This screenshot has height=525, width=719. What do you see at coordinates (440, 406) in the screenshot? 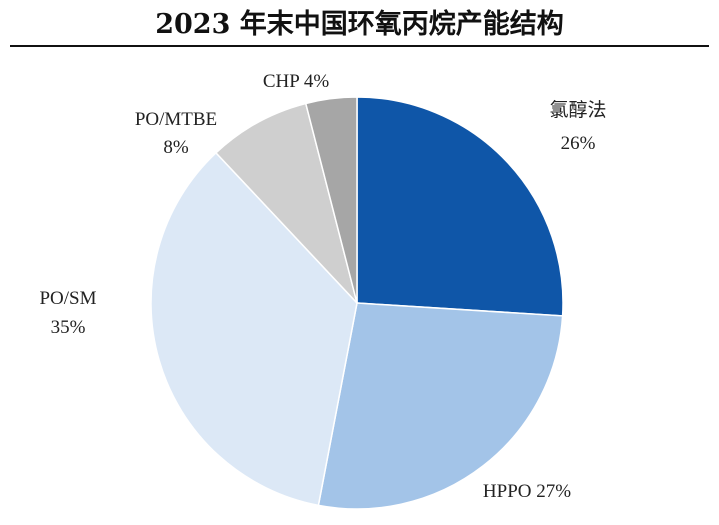
I see `pie-slice-hppo` at bounding box center [440, 406].